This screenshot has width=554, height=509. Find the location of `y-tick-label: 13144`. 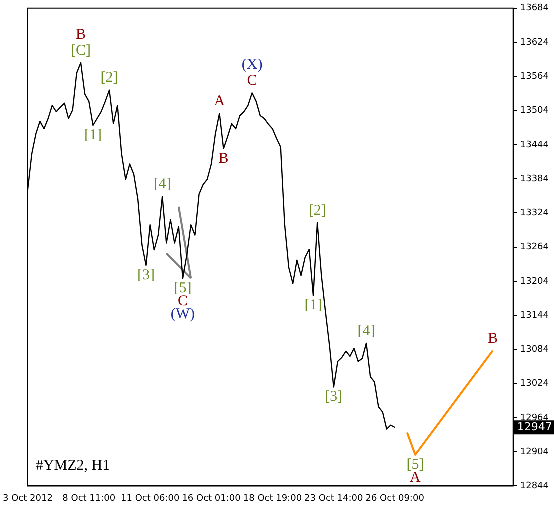

y-tick-label: 13144 is located at coordinates (535, 315).